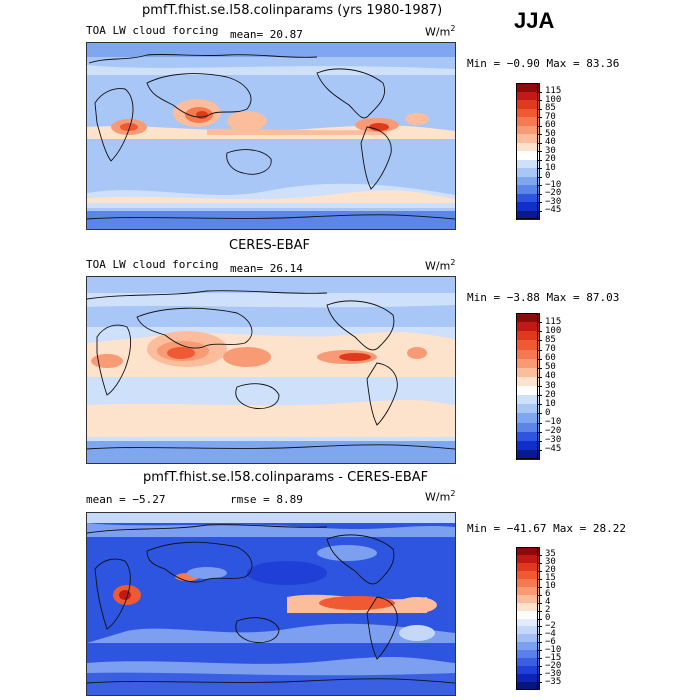 The height and width of the screenshot is (700, 700). I want to click on colorbar-label: 6, so click(548, 594).